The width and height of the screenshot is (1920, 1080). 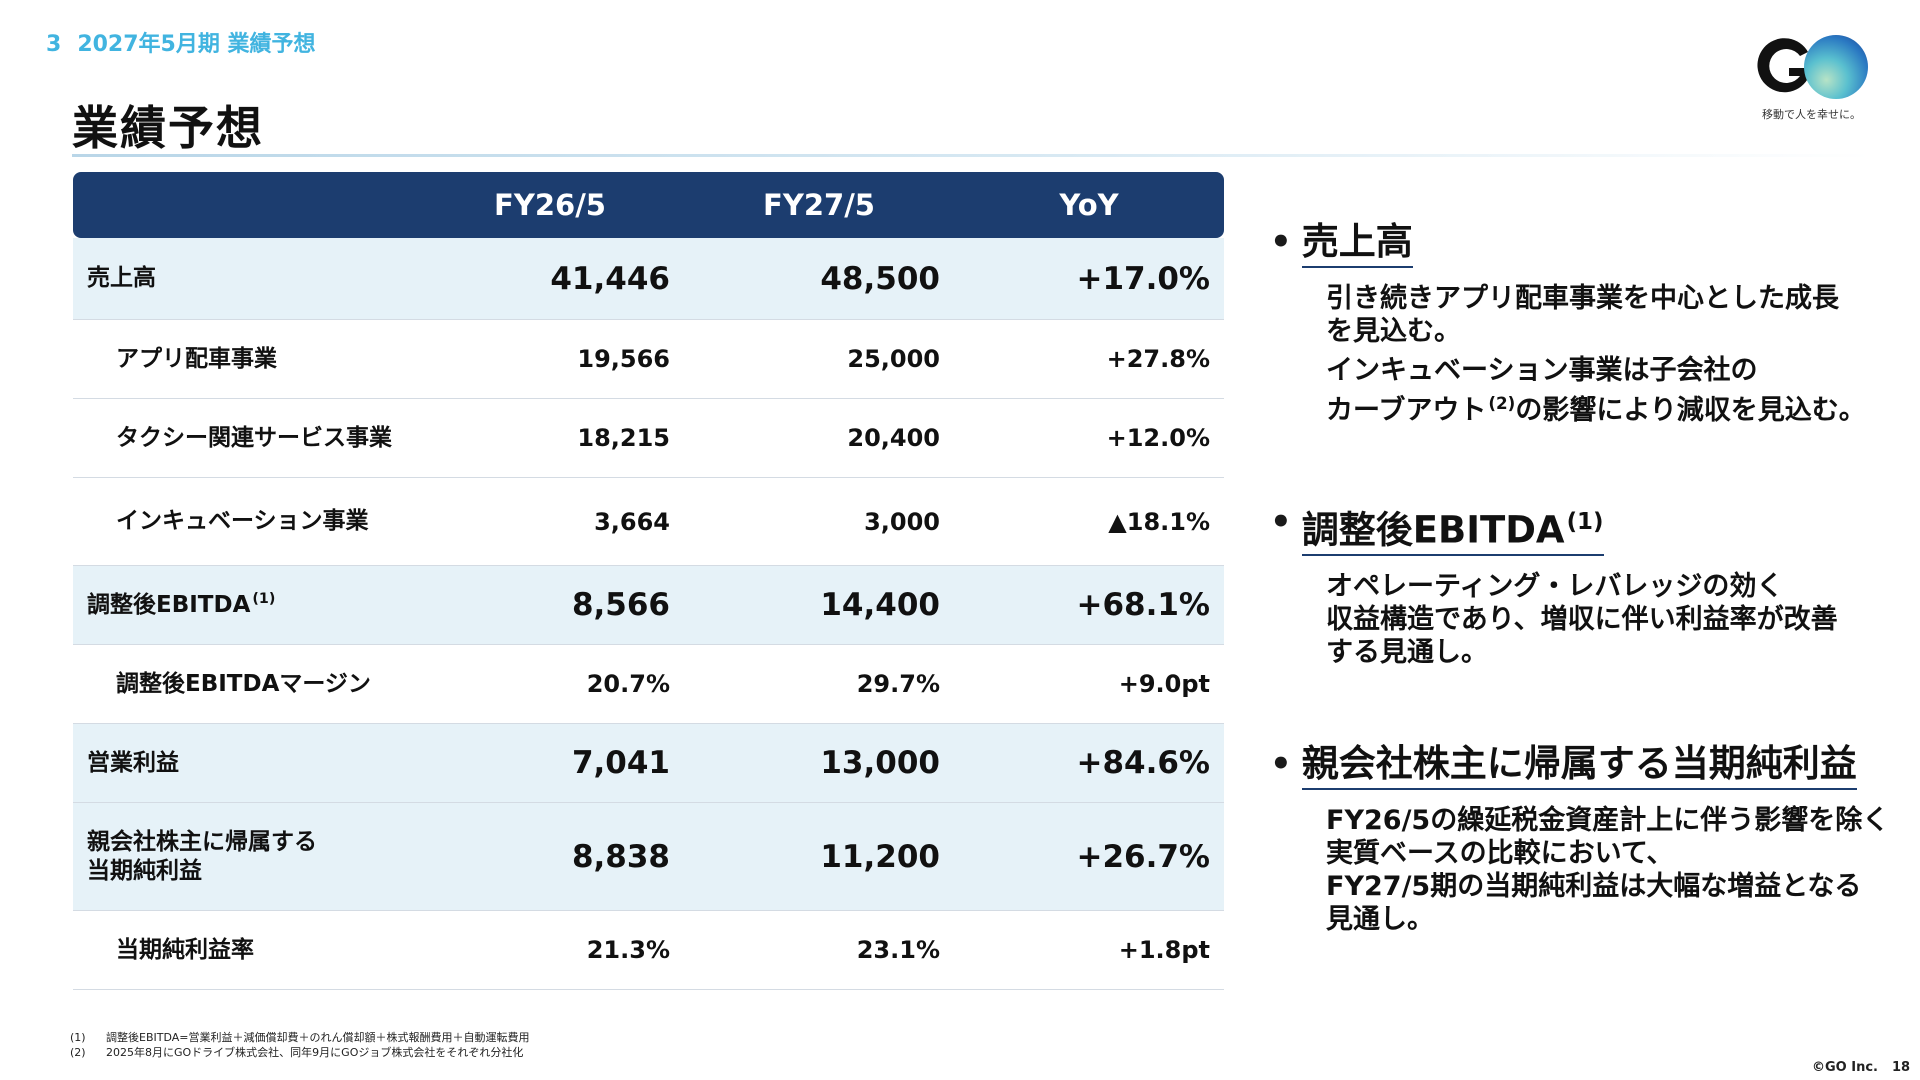 What do you see at coordinates (1158, 438) in the screenshot?
I see `cell-yoy: +12.0%` at bounding box center [1158, 438].